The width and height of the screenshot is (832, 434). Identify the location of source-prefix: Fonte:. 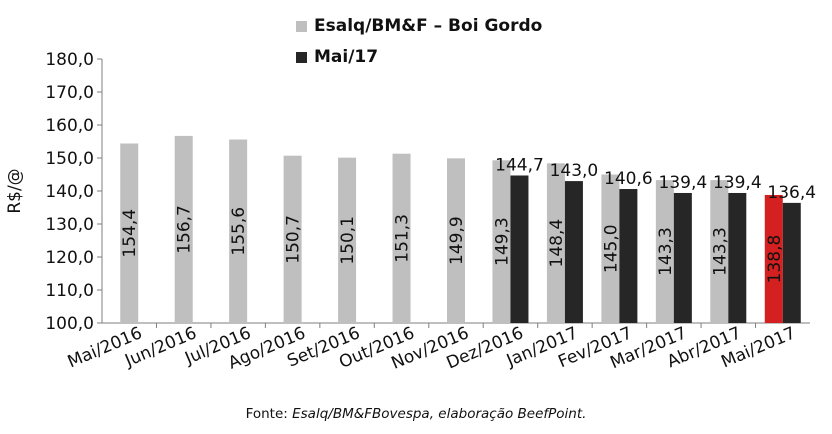
(266, 414).